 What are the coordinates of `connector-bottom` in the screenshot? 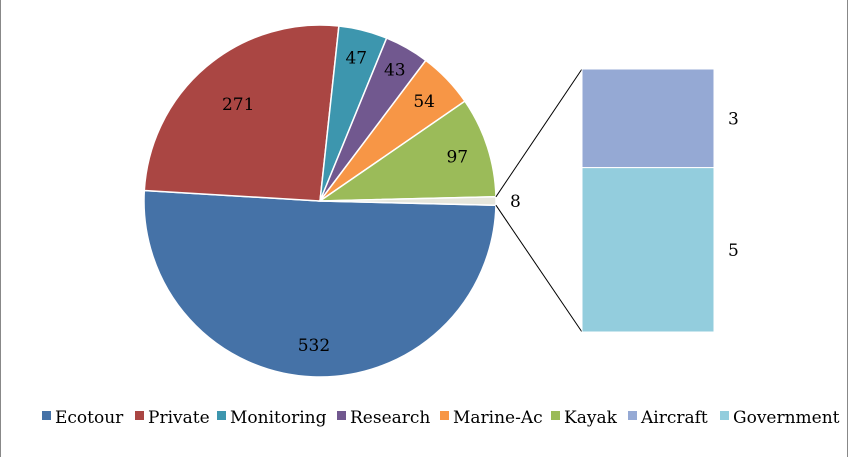 It's located at (539, 268).